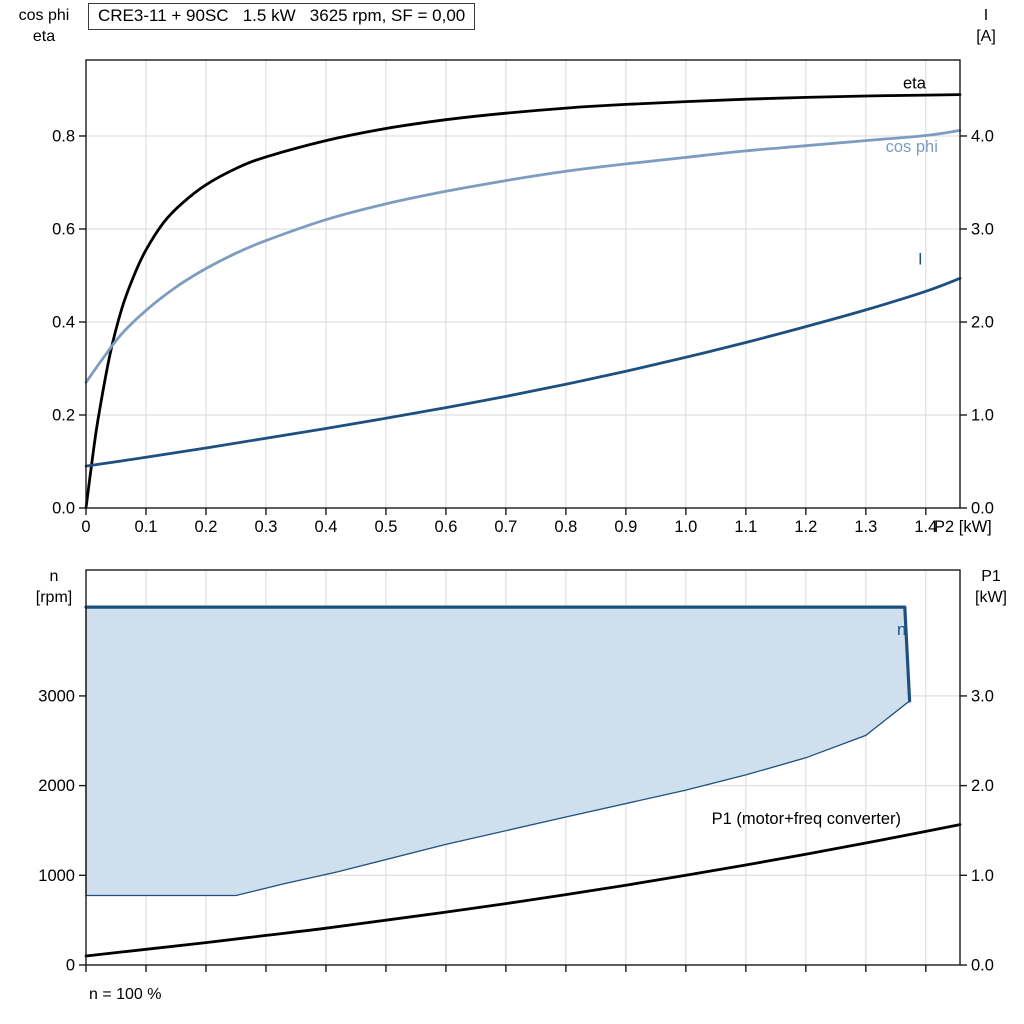 The width and height of the screenshot is (1024, 1024). What do you see at coordinates (265, 527) in the screenshot?
I see `tick-label: 0.3` at bounding box center [265, 527].